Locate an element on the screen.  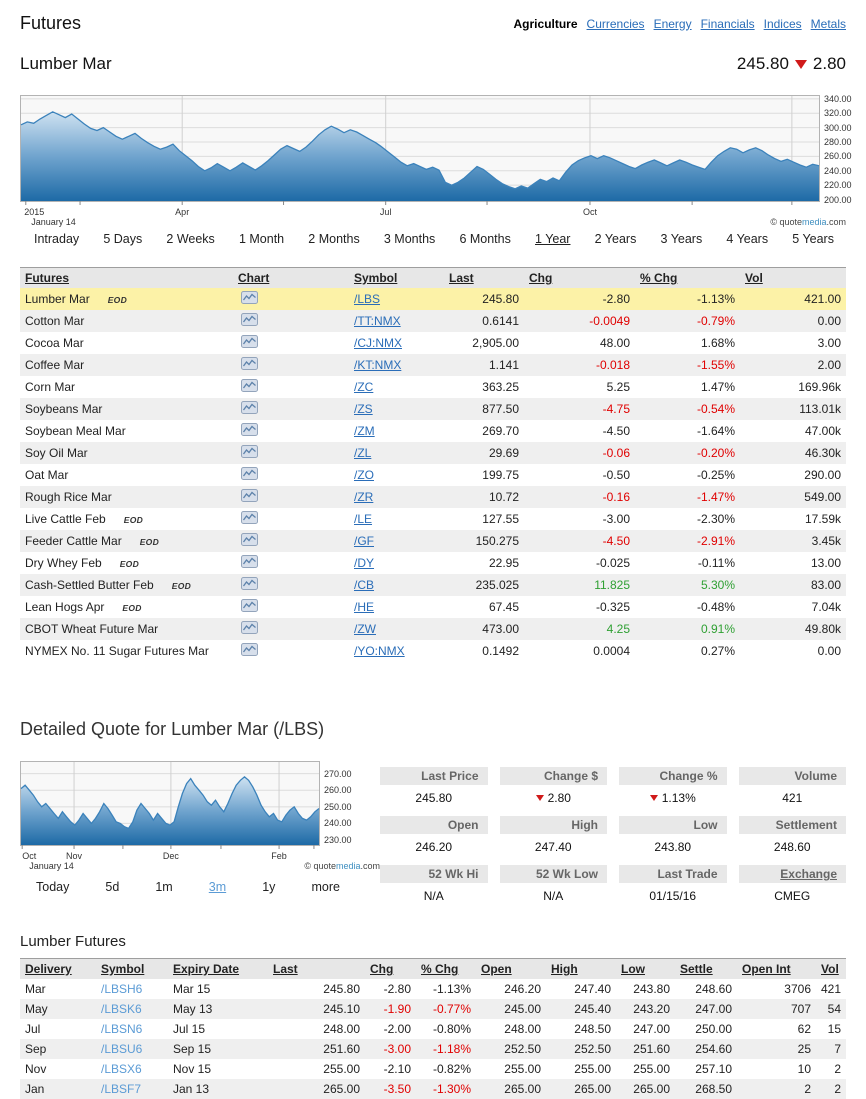
timeframe-6-months: 6 Months is located at coordinates (485, 239).